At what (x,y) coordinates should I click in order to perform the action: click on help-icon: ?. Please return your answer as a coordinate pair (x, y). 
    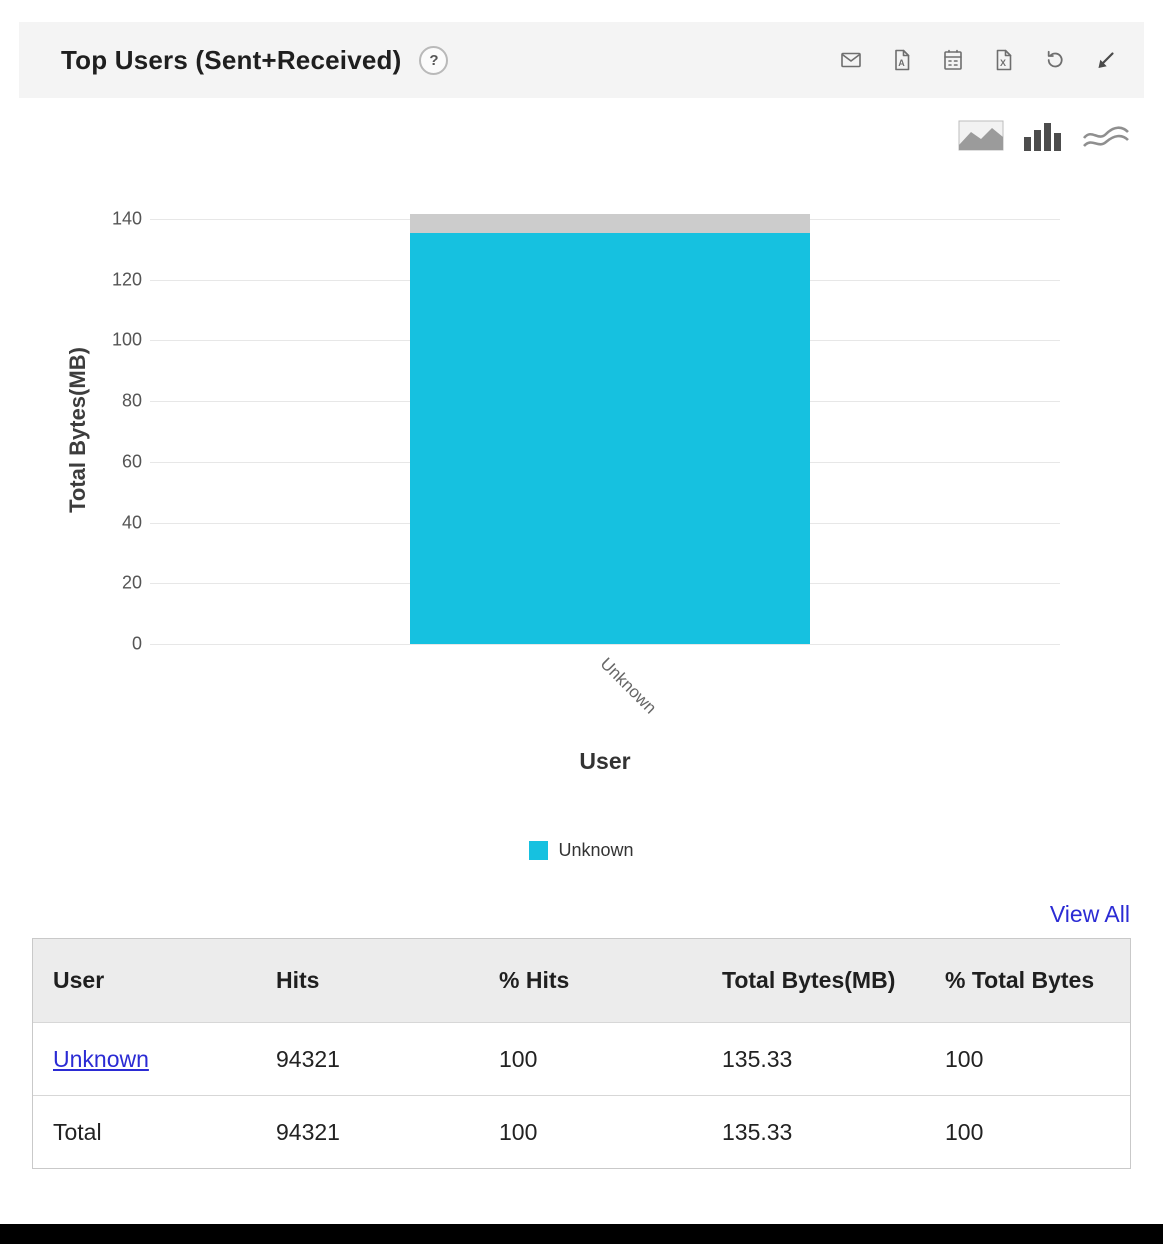
    Looking at the image, I should click on (434, 60).